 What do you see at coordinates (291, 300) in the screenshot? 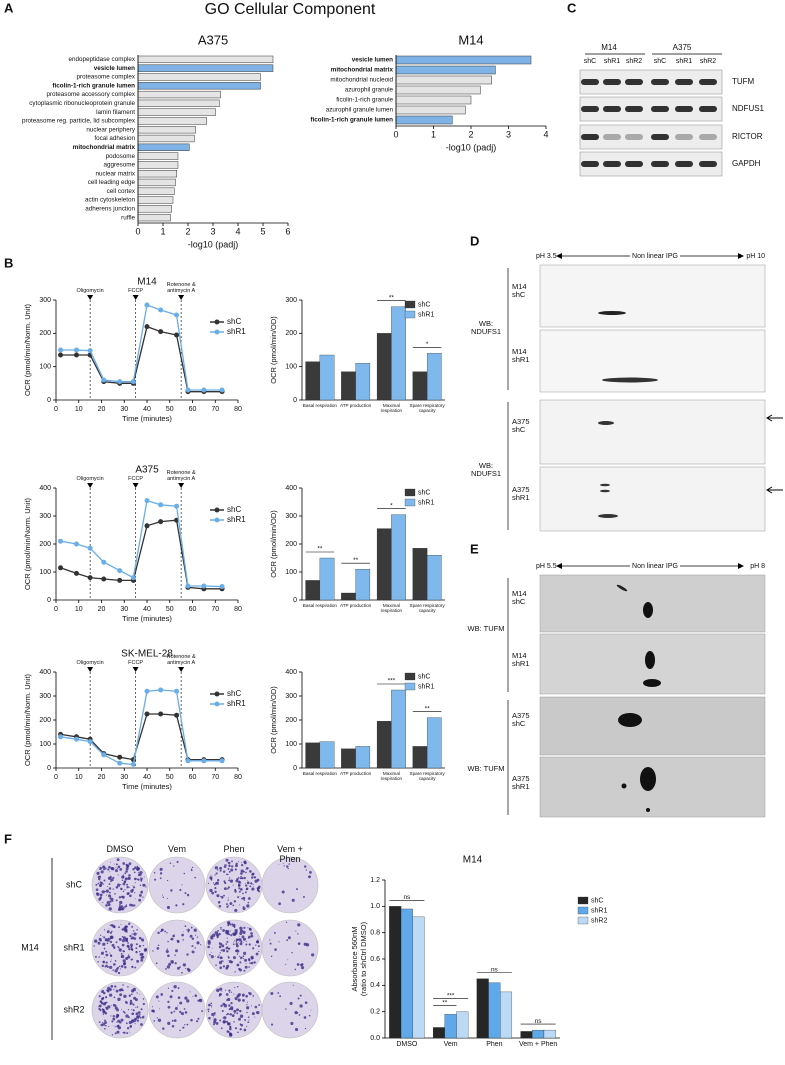
I see `y-tick-label: 300` at bounding box center [291, 300].